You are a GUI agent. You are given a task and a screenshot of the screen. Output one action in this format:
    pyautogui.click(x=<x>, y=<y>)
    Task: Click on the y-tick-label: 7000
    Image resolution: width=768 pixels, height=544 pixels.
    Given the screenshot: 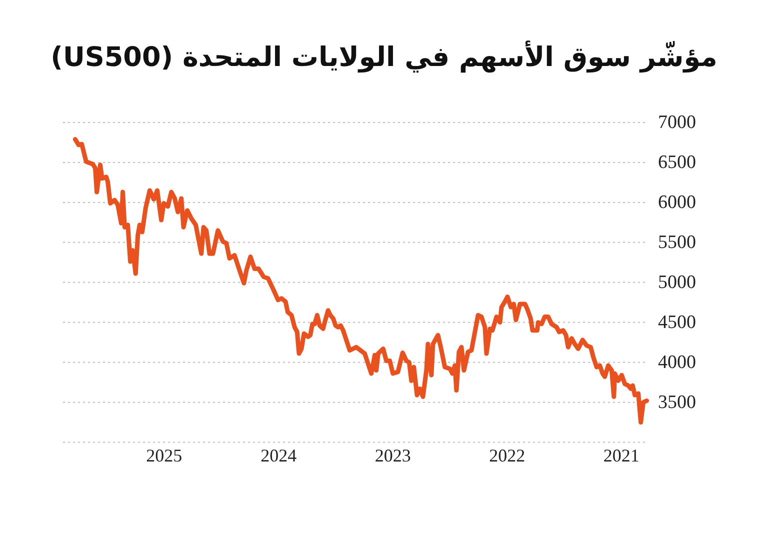 What is the action you would take?
    pyautogui.click(x=677, y=122)
    